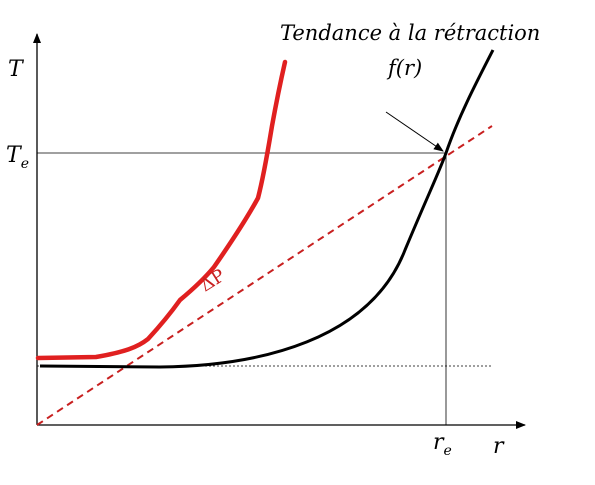 The width and height of the screenshot is (595, 485). What do you see at coordinates (213, 280) in the screenshot?
I see `delta-p-label: ΔP` at bounding box center [213, 280].